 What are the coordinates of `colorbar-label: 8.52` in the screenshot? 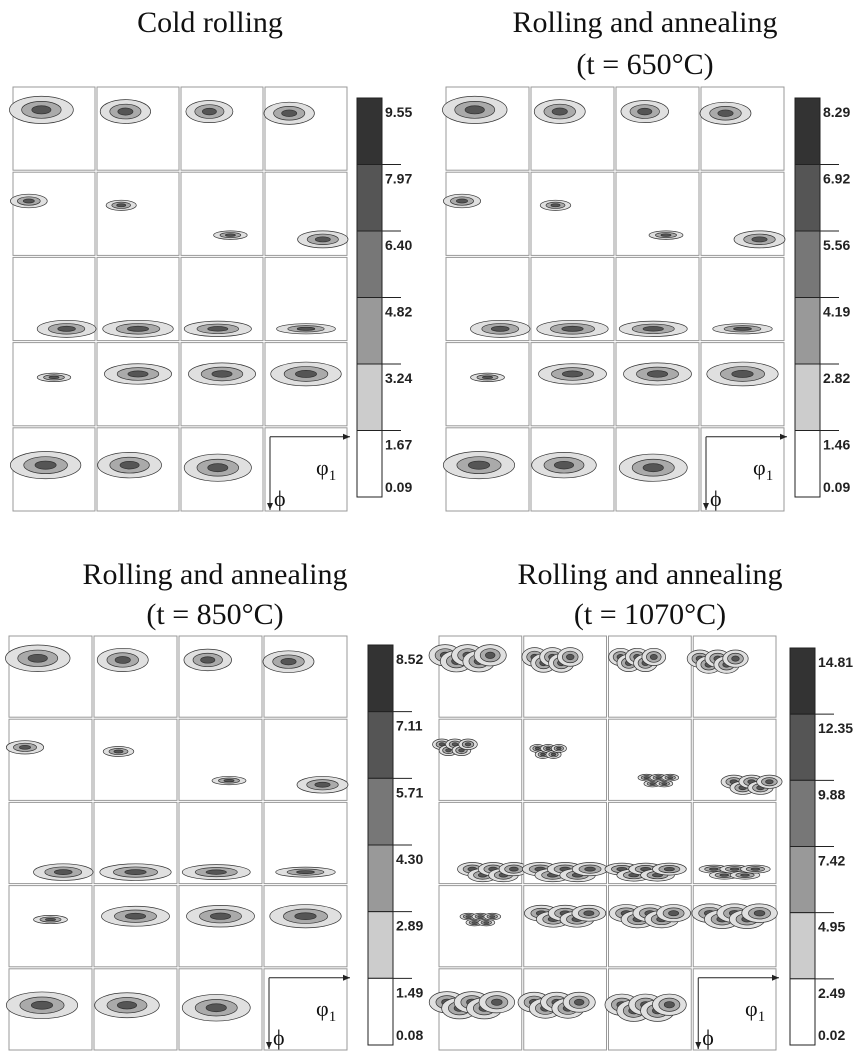 It's located at (409, 659).